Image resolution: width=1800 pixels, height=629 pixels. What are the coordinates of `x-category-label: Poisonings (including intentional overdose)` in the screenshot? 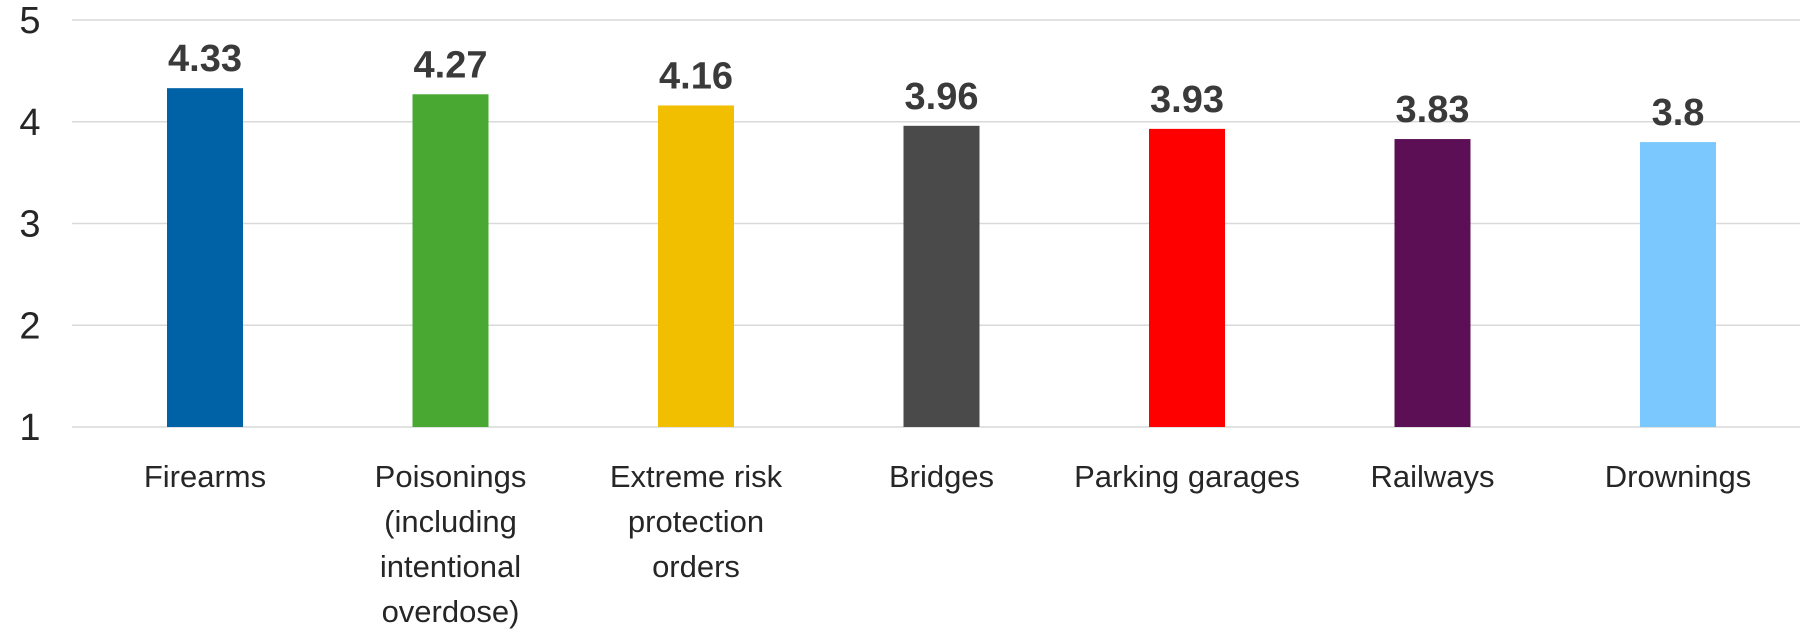 It's located at (451, 544).